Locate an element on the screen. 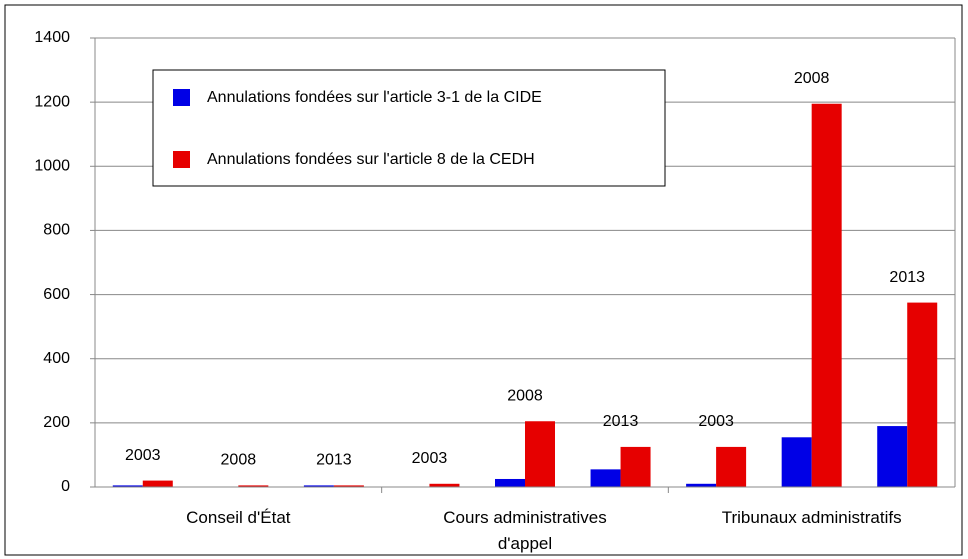 This screenshot has width=968, height=559. y-tick-label: 1000 is located at coordinates (52, 166).